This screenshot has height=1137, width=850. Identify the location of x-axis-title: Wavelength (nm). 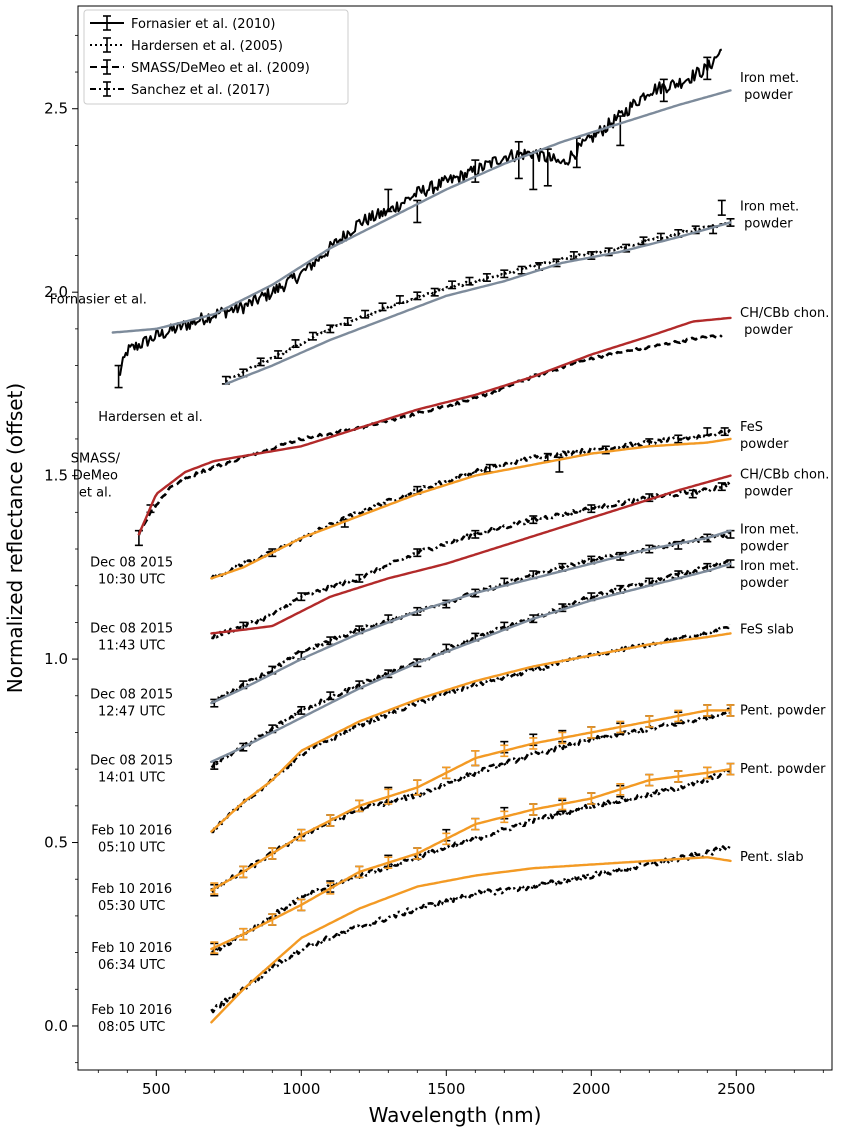
(455, 1115).